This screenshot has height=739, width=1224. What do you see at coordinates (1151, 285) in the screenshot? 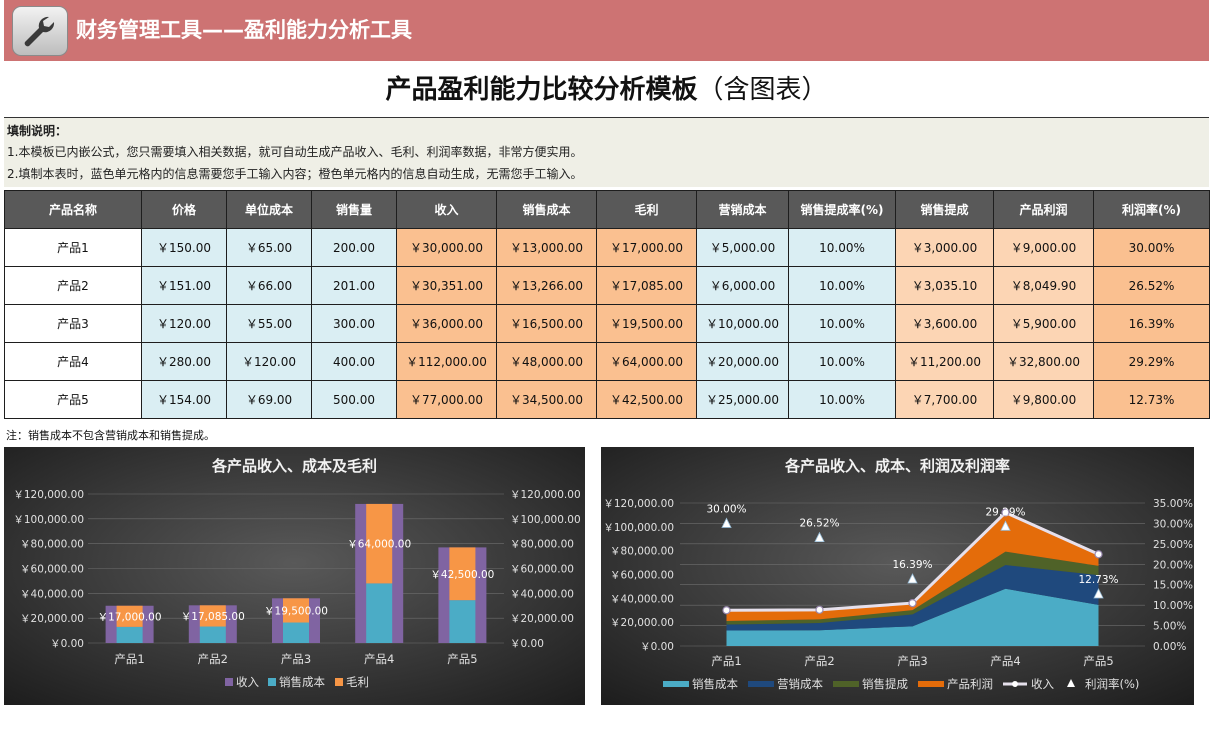
I see `cell-profit-rate: 26.52%` at bounding box center [1151, 285].